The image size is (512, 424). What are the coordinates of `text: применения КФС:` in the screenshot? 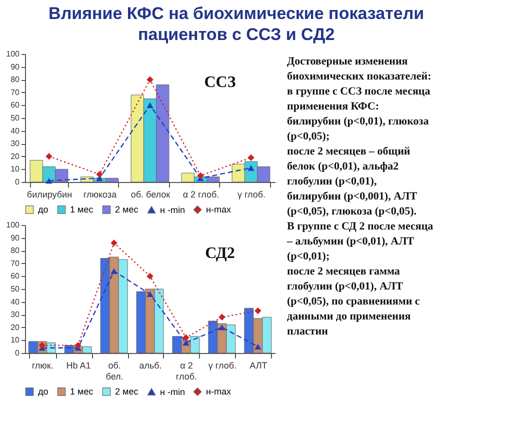 It's located at (333, 106).